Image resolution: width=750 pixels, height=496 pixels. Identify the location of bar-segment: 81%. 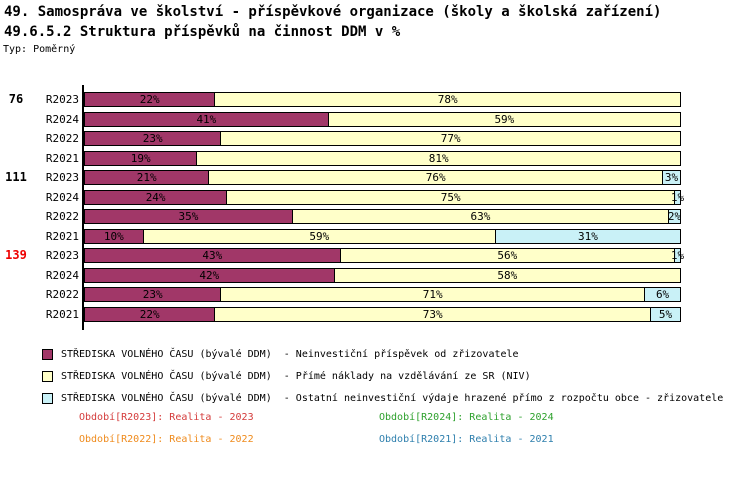
(439, 158).